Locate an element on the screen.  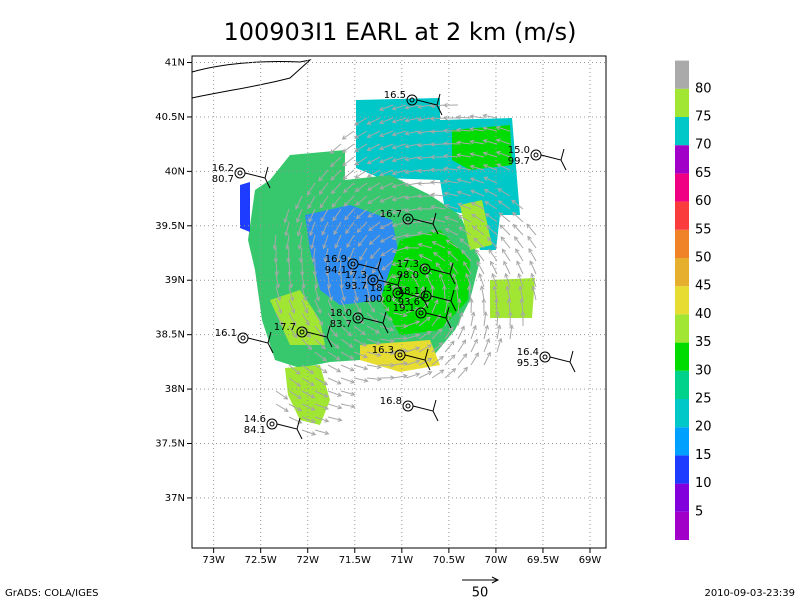
station-label: 84.1 is located at coordinates (255, 430).